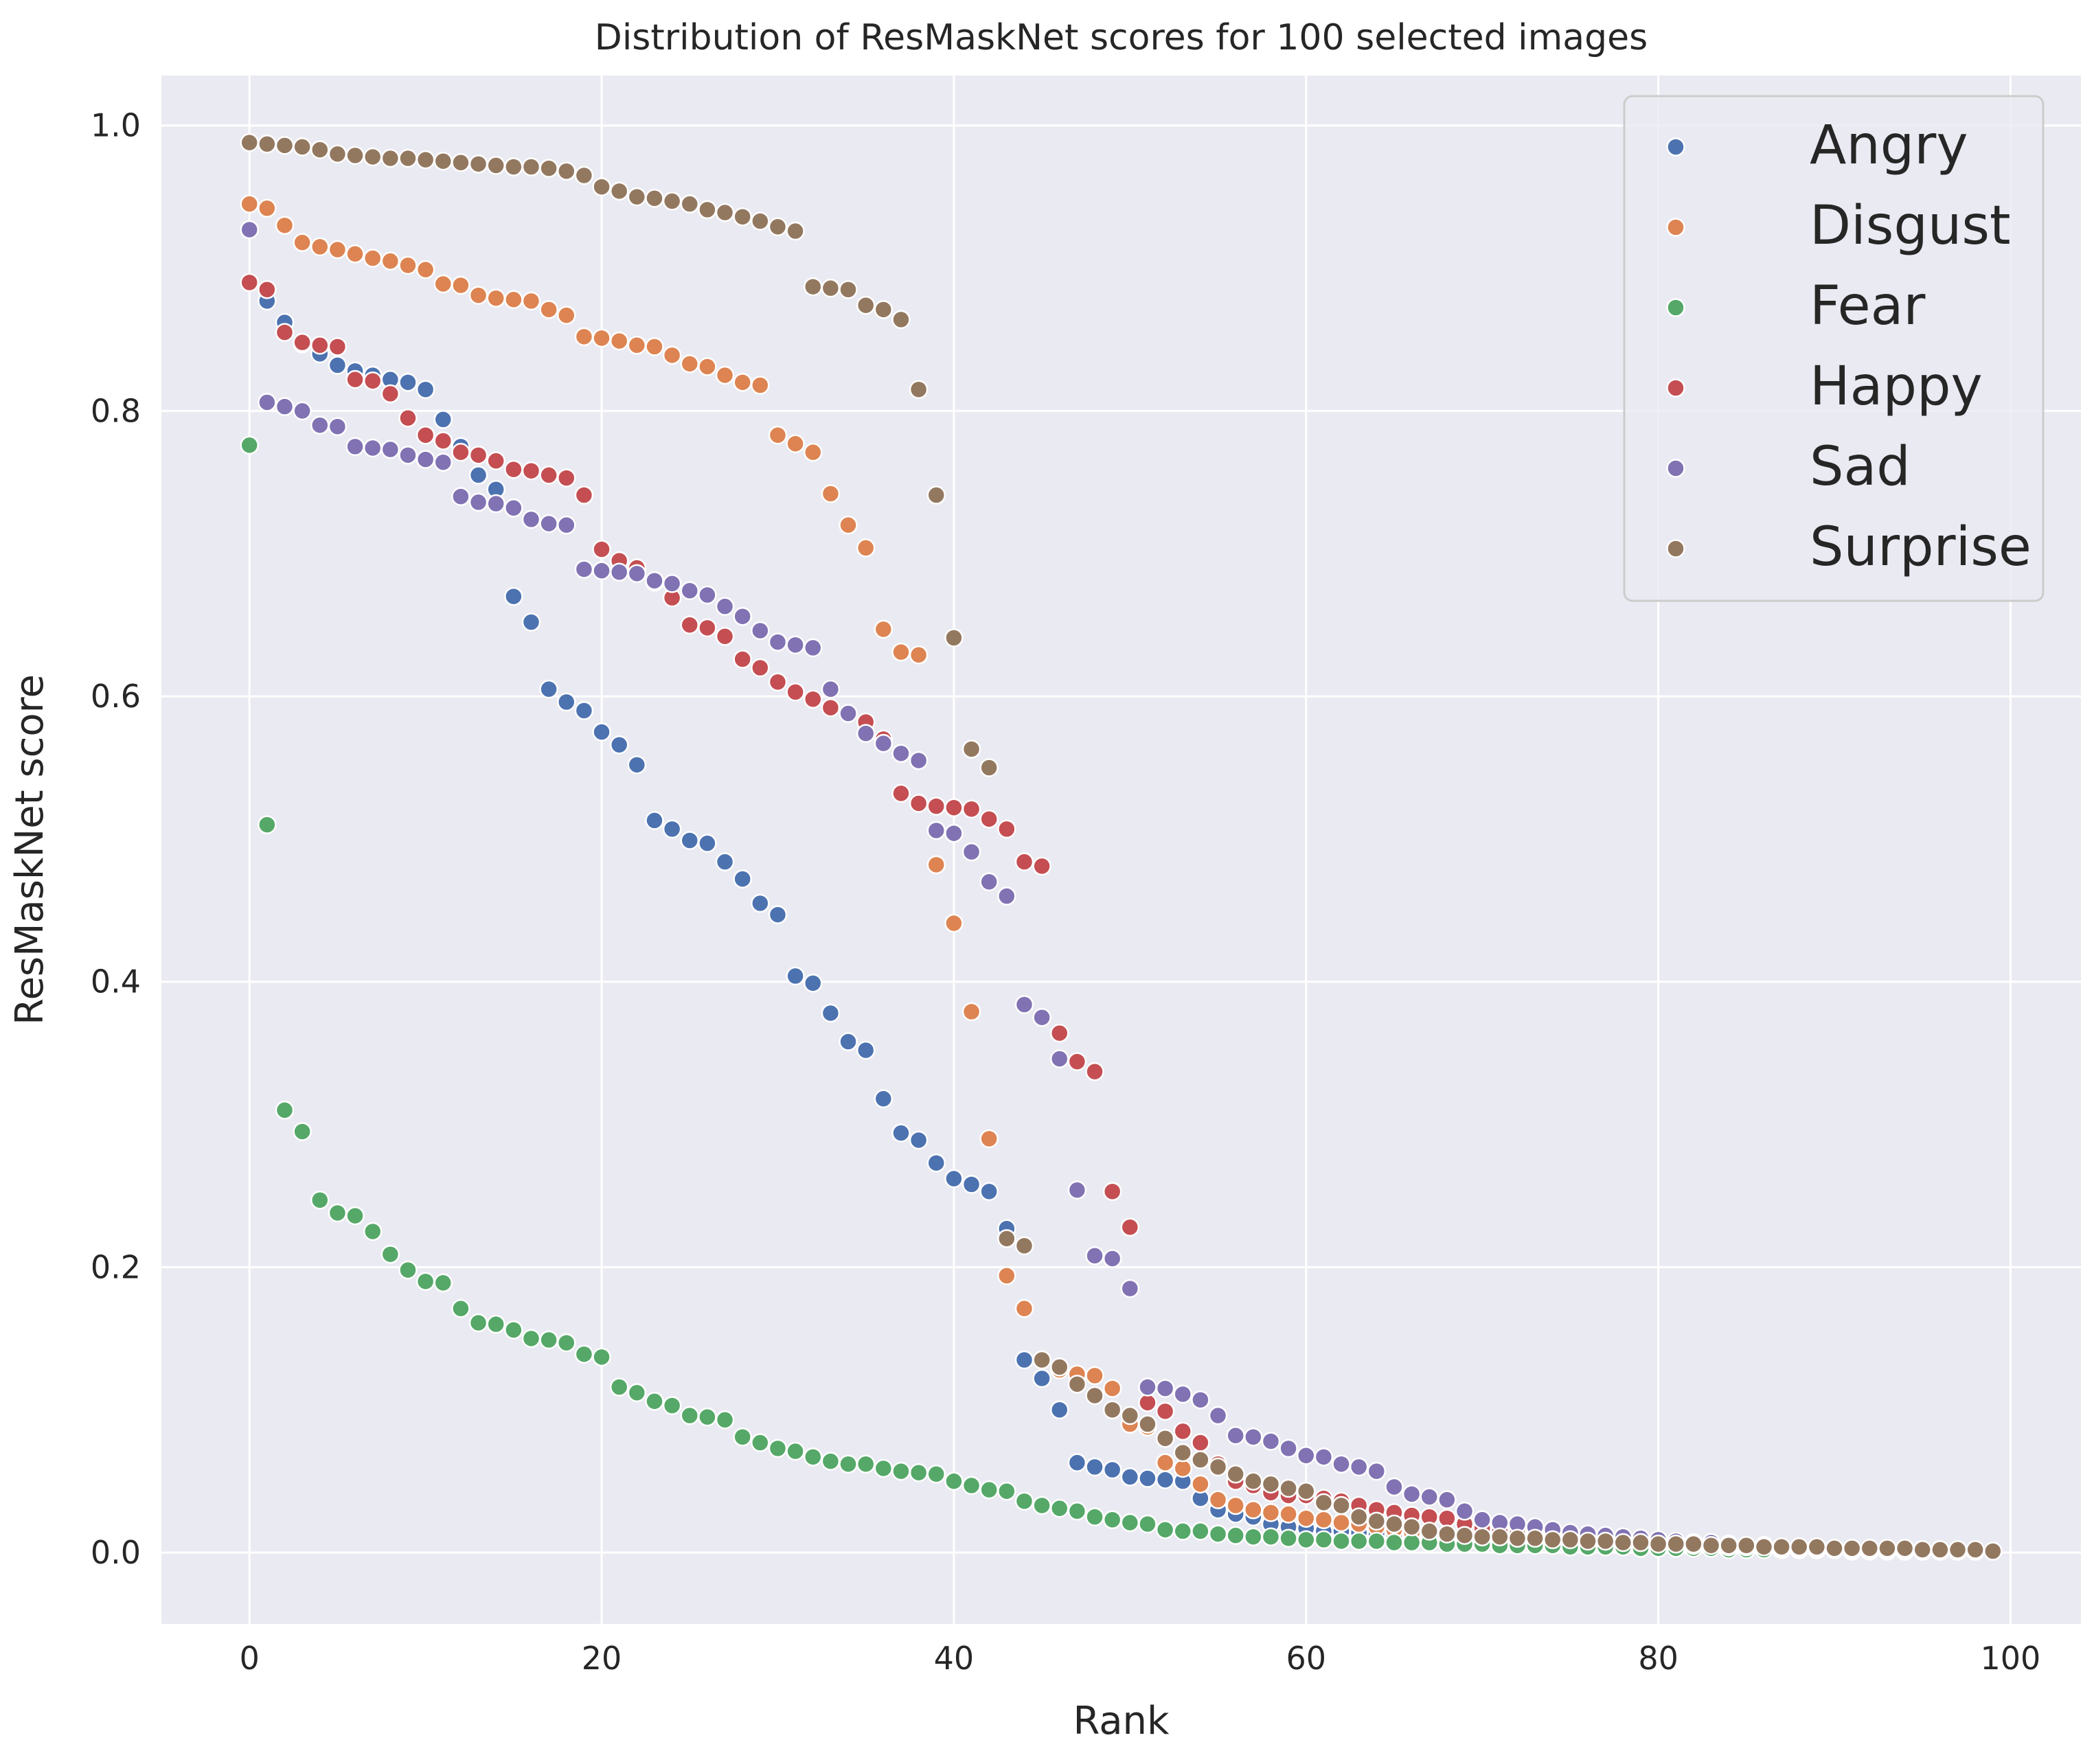  I want to click on legend-marker, so click(1675, 307).